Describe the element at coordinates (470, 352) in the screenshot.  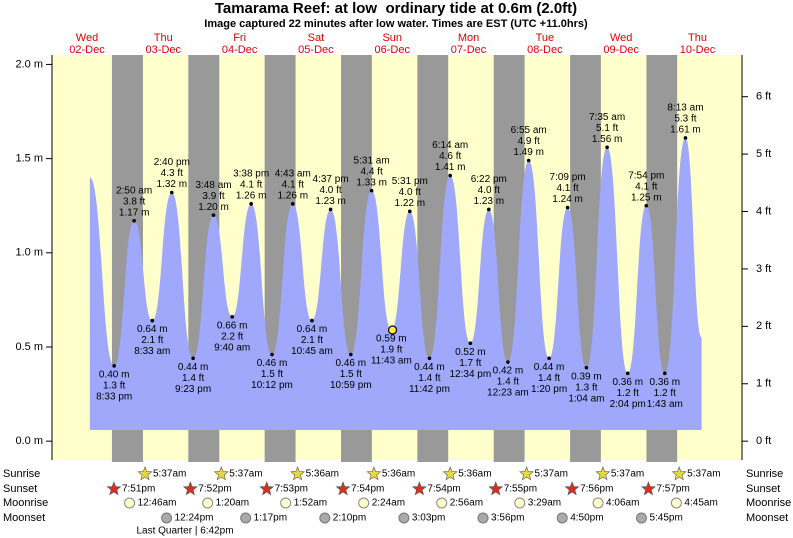
I see `extreme-label: 0.52 m` at that location.